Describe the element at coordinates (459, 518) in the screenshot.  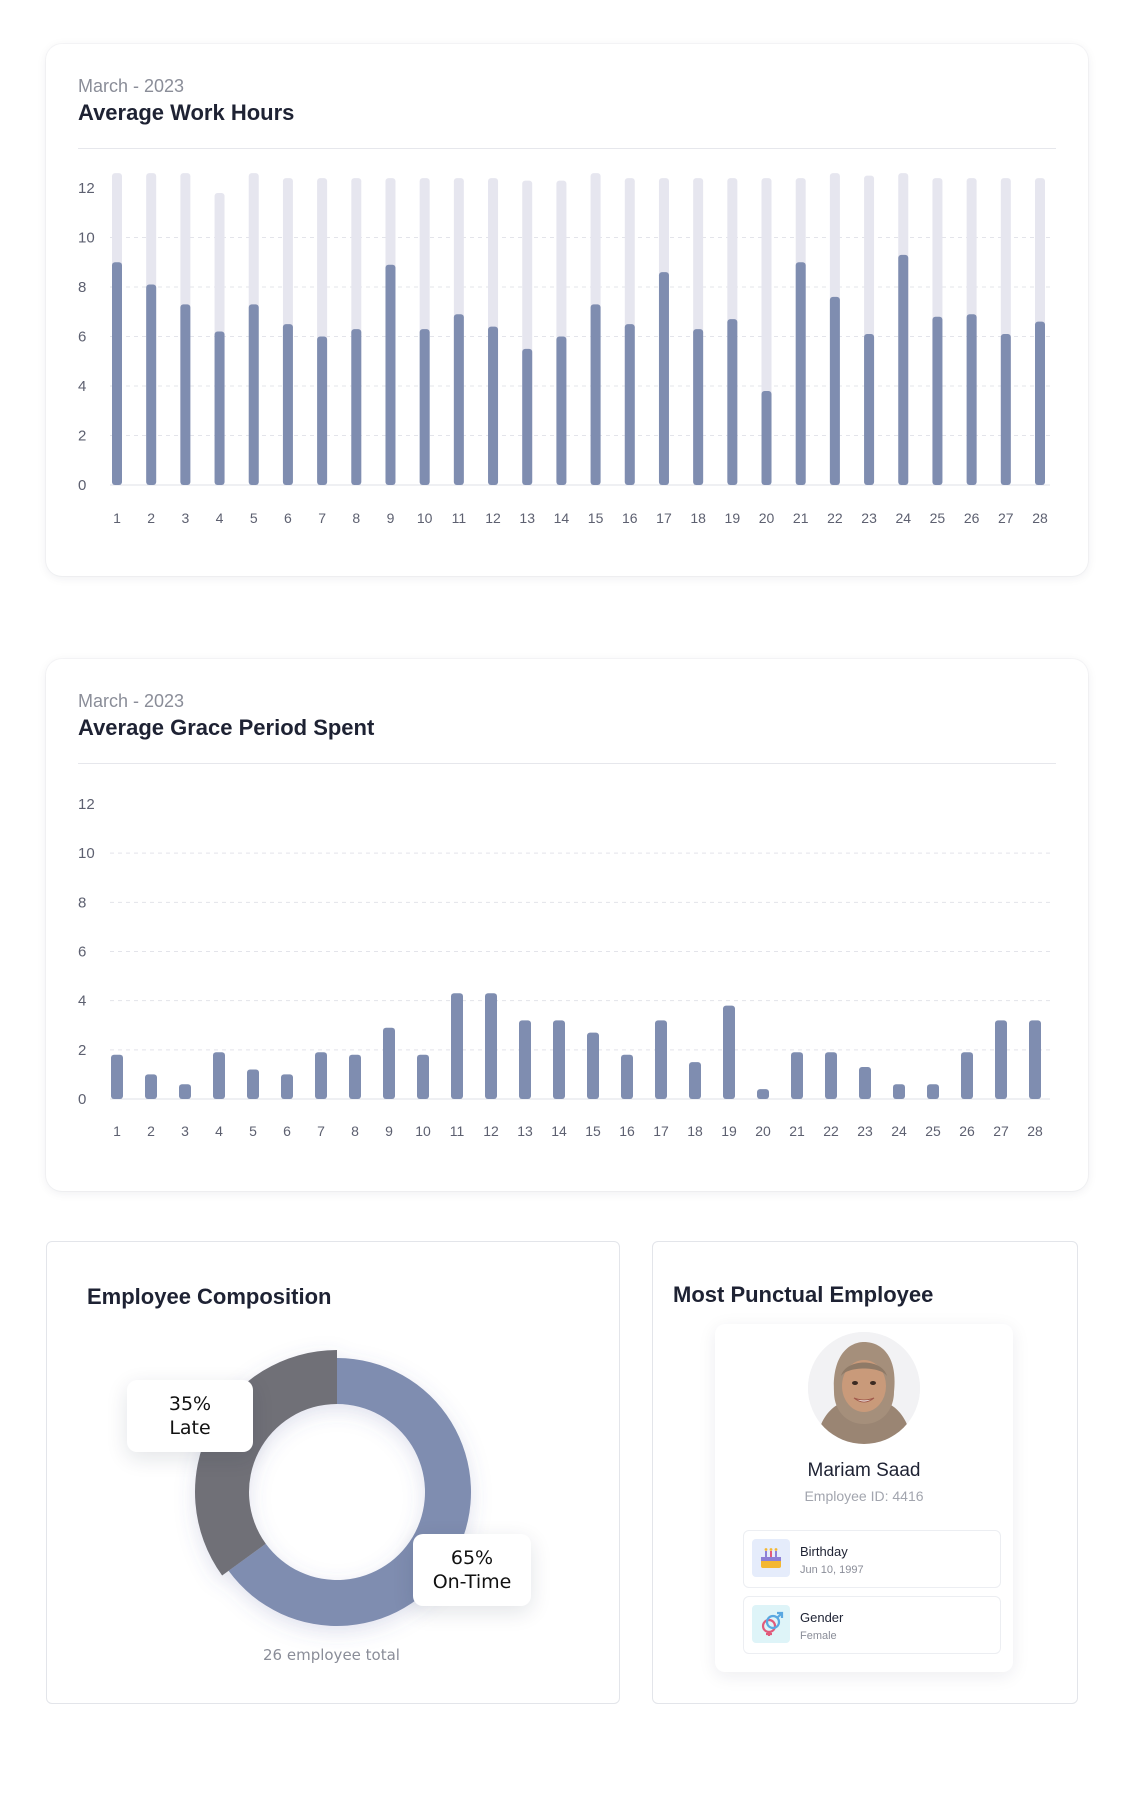
I see `work-hours-x-tick: 11` at that location.